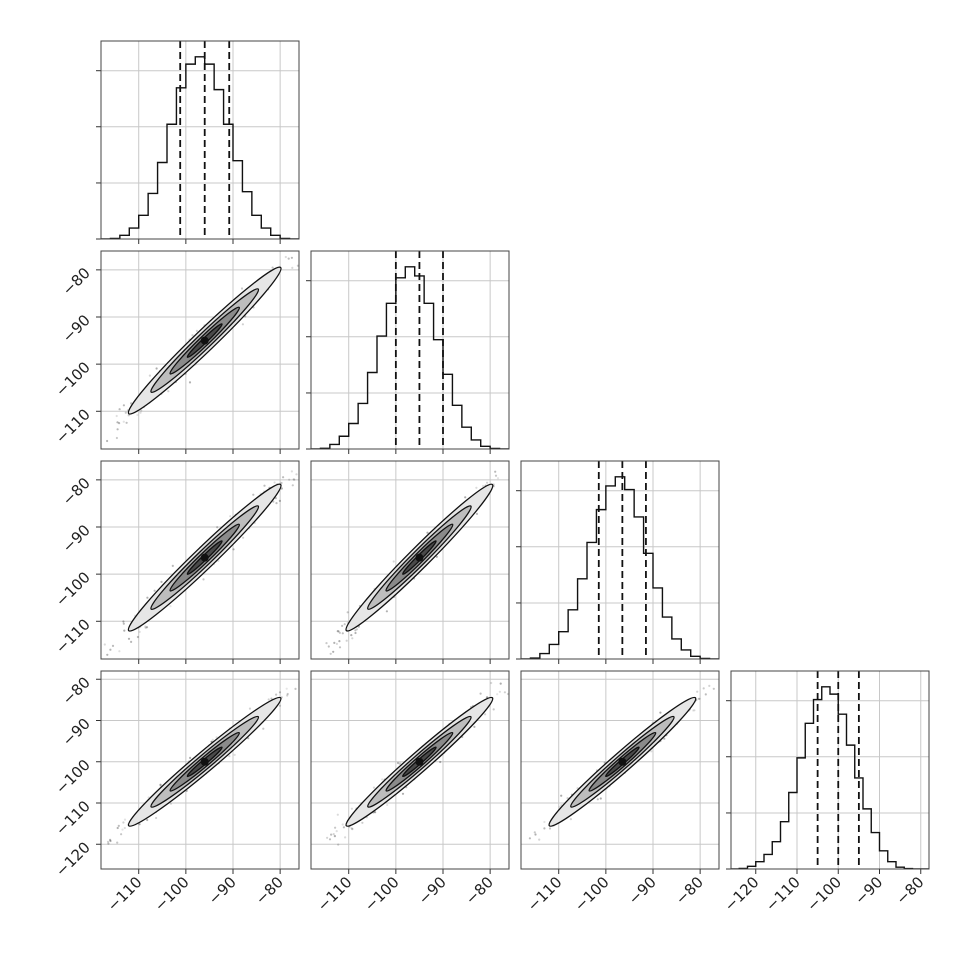 The width and height of the screenshot is (970, 970). What do you see at coordinates (73, 859) in the screenshot?
I see `y-tick-label: −120` at bounding box center [73, 859].